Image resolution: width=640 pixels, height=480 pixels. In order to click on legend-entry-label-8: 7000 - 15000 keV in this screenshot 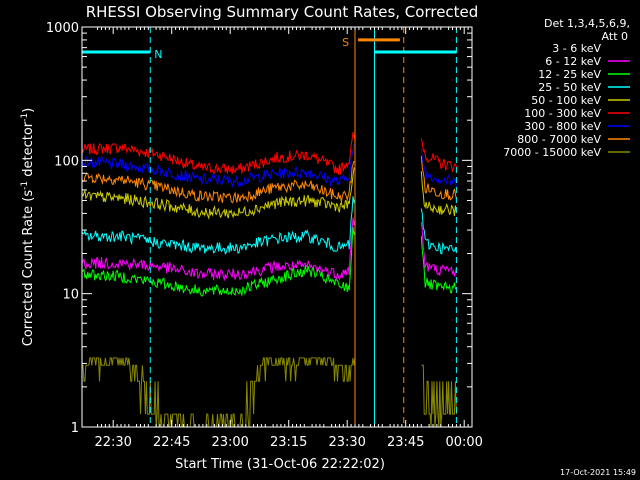, I will do `click(552, 152)`.